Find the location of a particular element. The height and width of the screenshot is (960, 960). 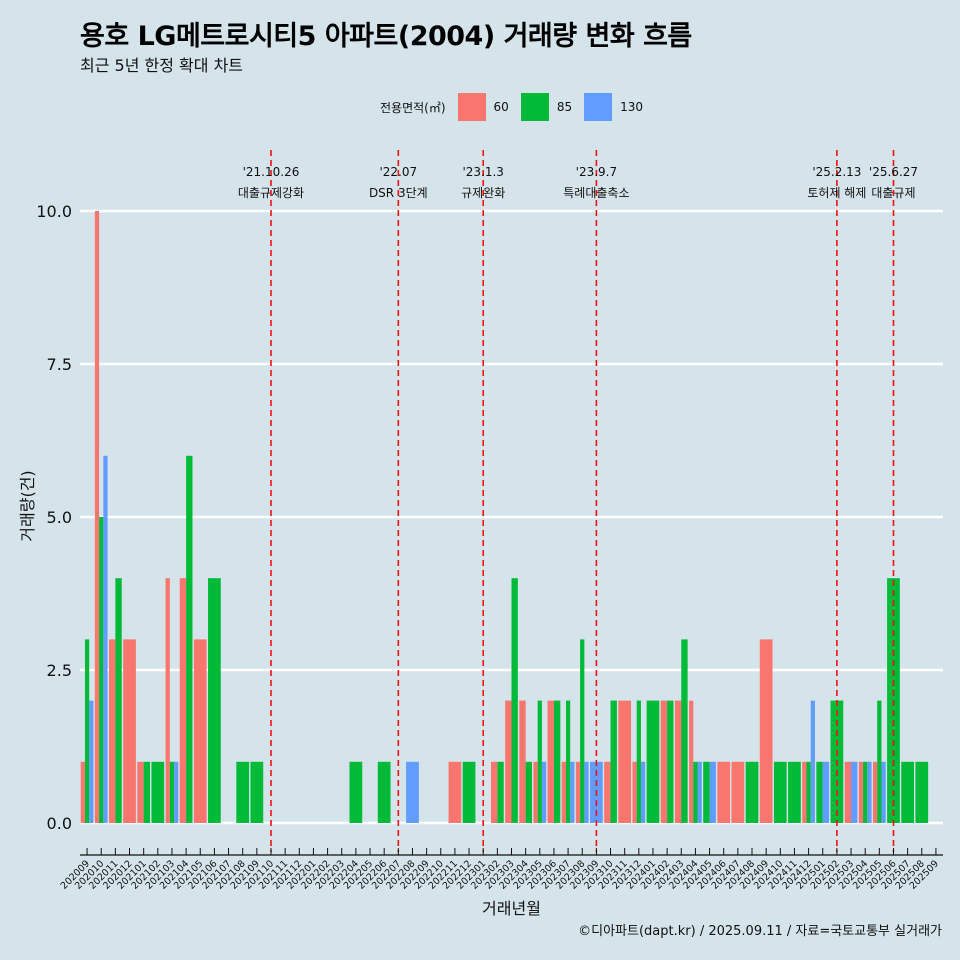

legend-label-60: 60 is located at coordinates (501, 107).